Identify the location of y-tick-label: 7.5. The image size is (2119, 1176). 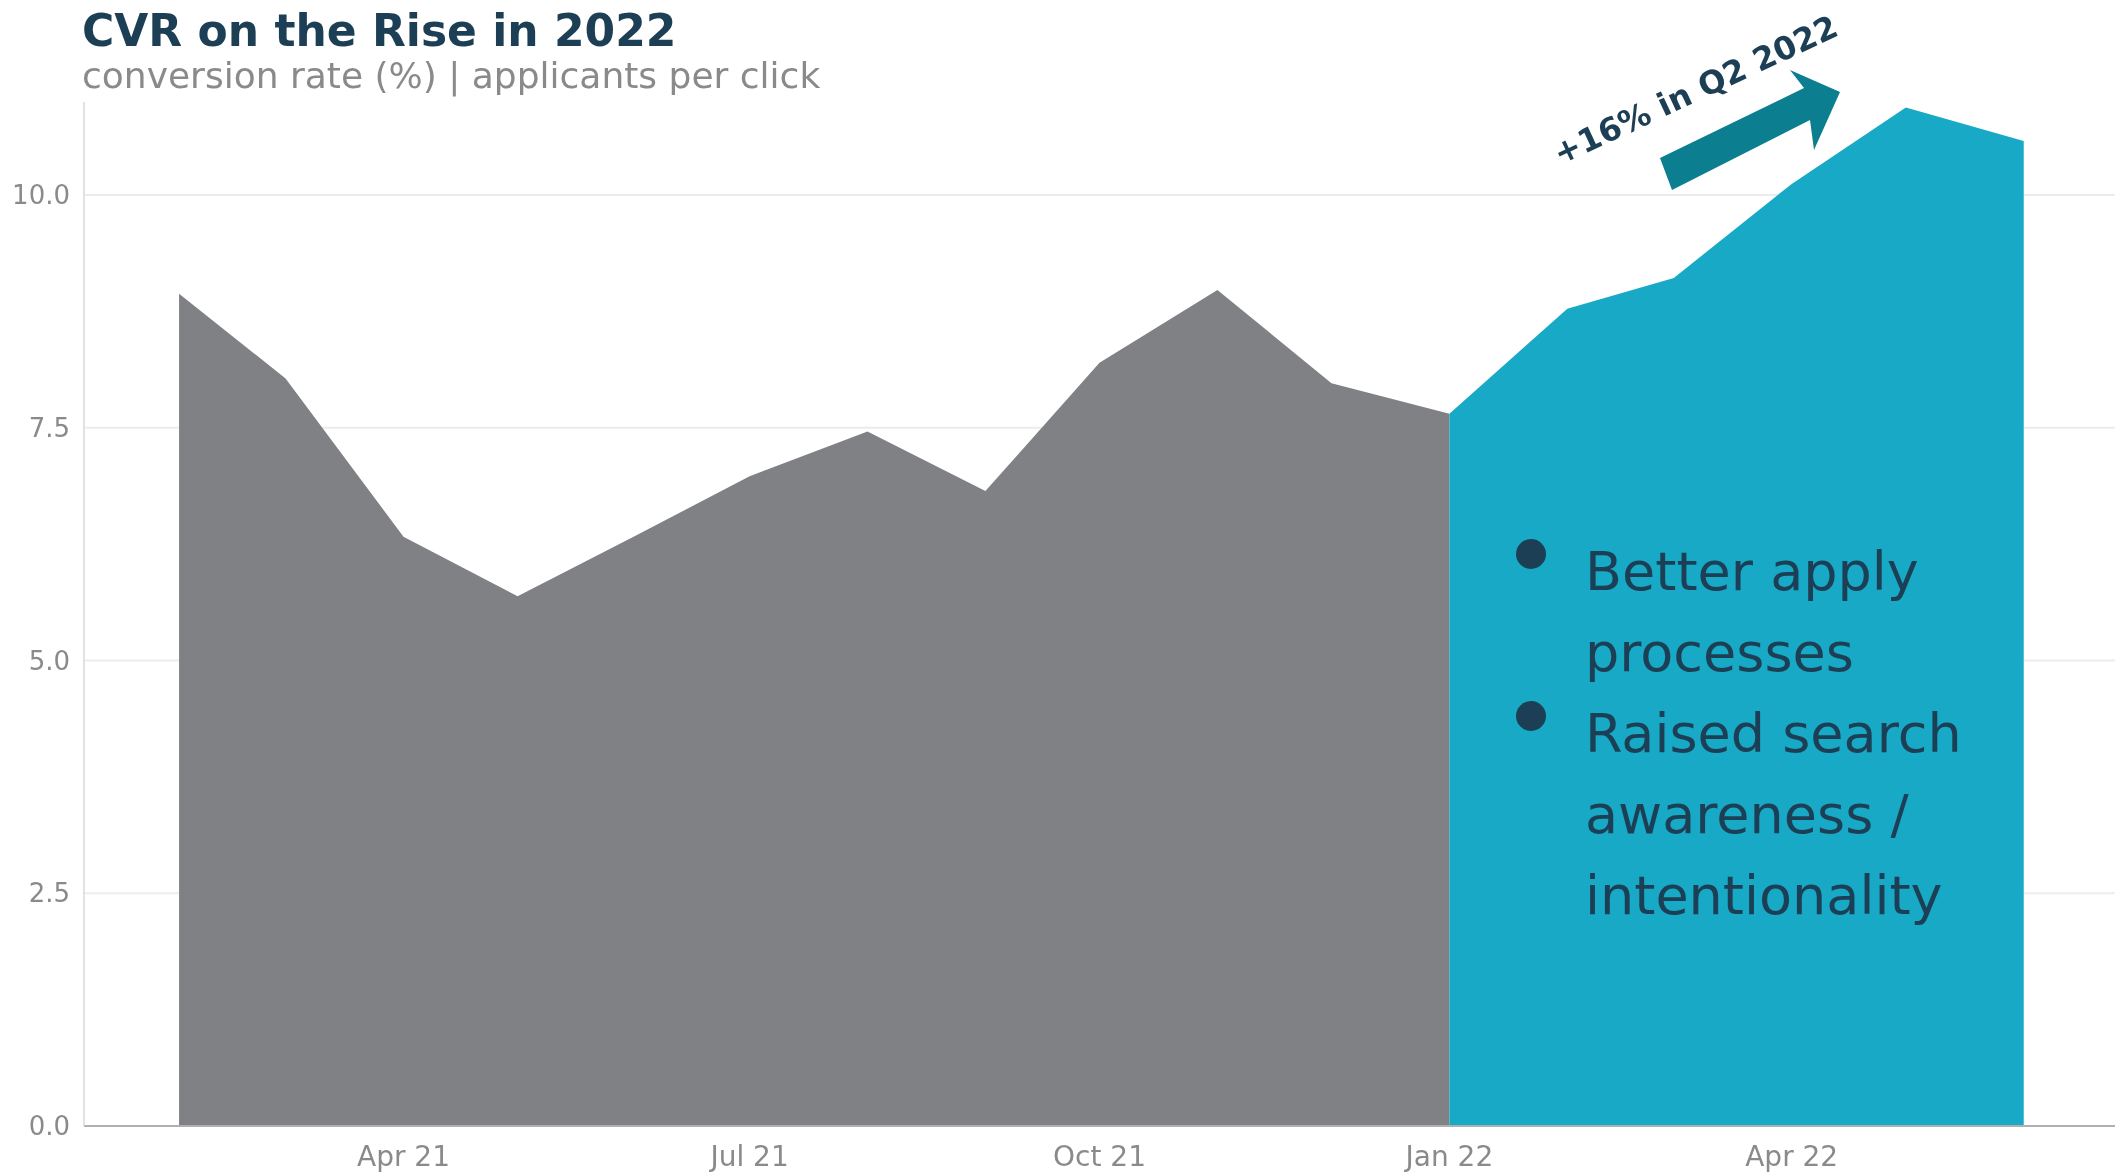
(49, 427).